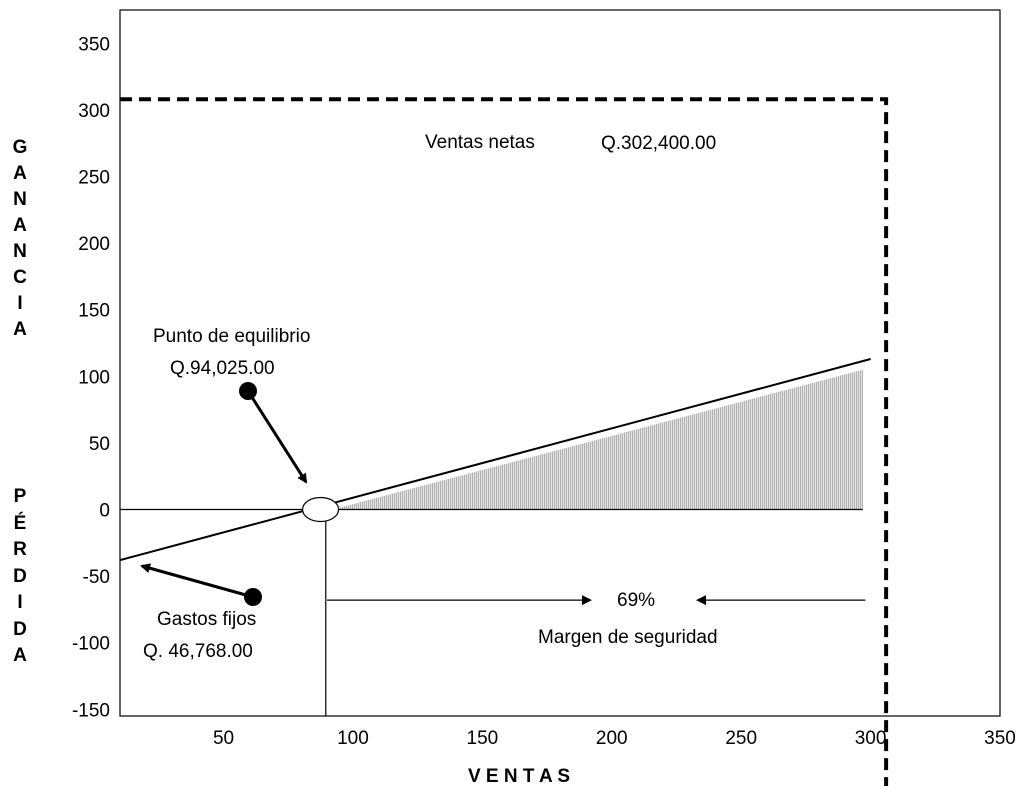 This screenshot has width=1031, height=789. I want to click on gastos-fijos-label: Gastos fijos, so click(206, 619).